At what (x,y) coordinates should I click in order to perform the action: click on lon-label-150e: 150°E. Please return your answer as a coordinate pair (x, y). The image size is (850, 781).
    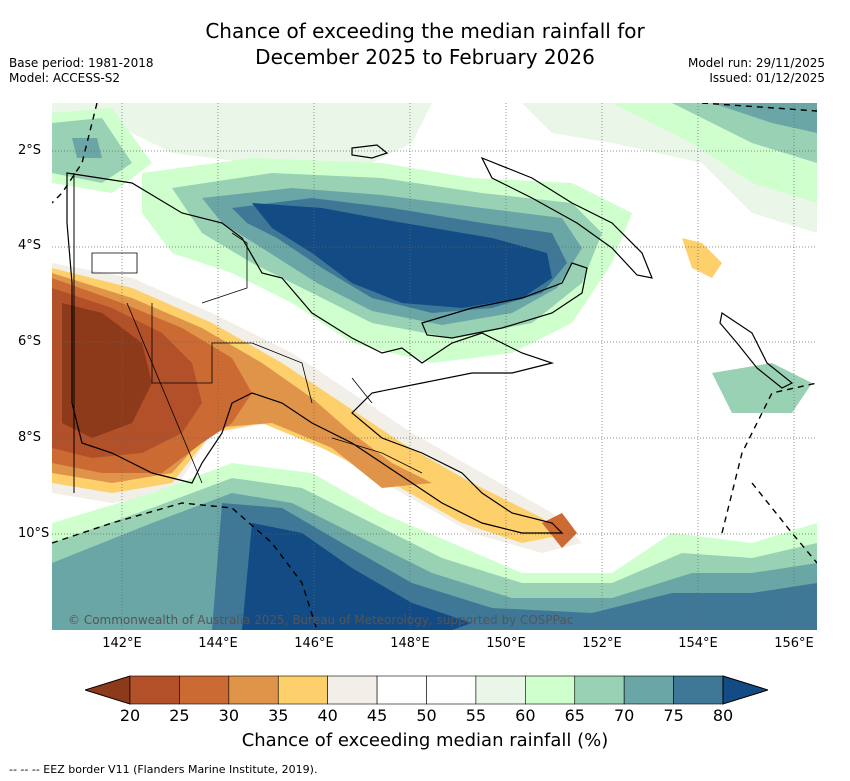
    Looking at the image, I should click on (506, 643).